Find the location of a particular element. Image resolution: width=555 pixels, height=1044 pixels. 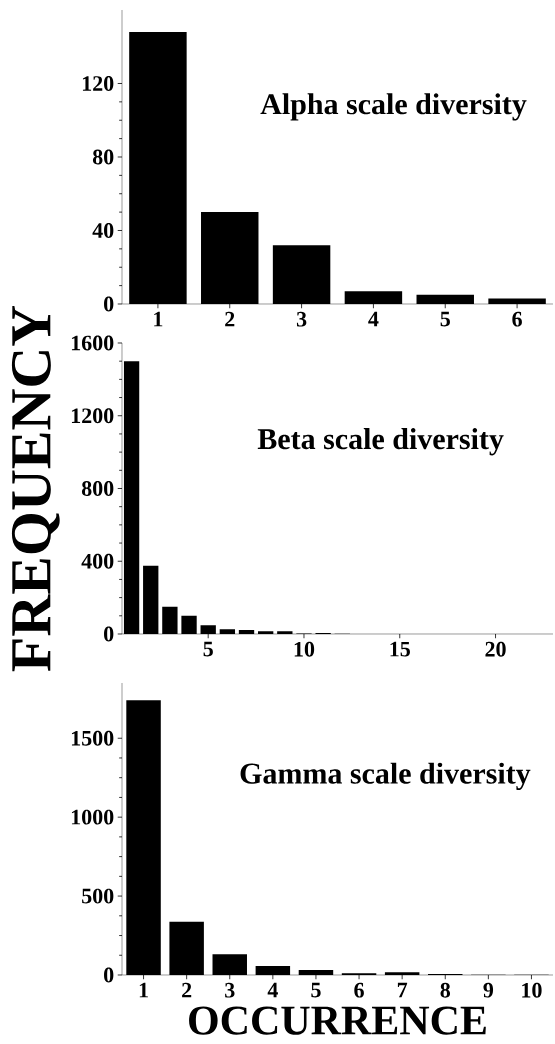

y-tick-label: 40 is located at coordinates (103, 230).